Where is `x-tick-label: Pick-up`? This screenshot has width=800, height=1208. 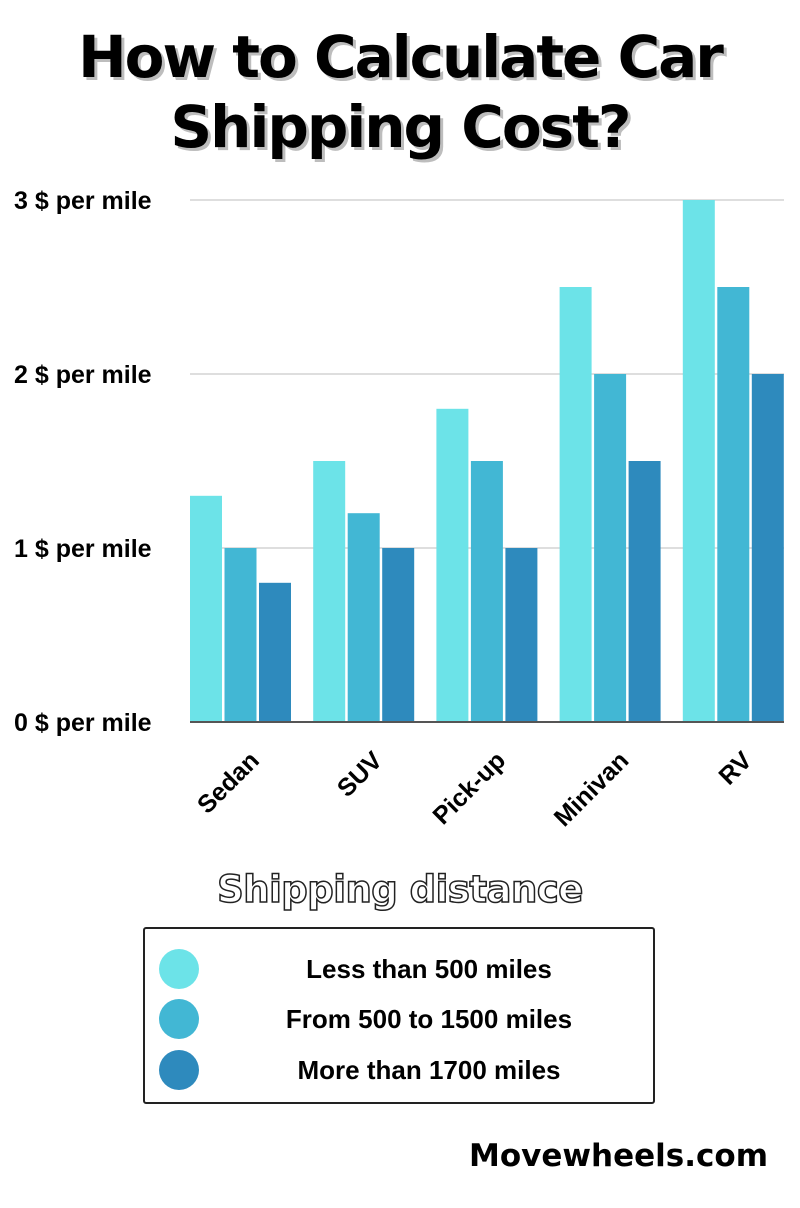 x-tick-label: Pick-up is located at coordinates (469, 788).